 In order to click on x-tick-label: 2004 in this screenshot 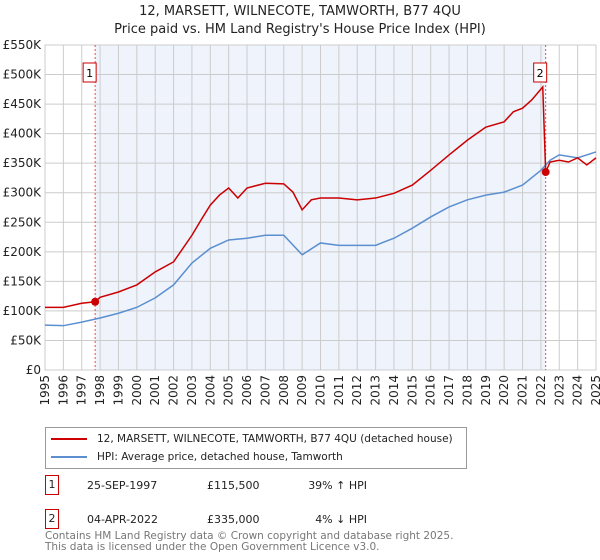, I will do `click(210, 390)`.